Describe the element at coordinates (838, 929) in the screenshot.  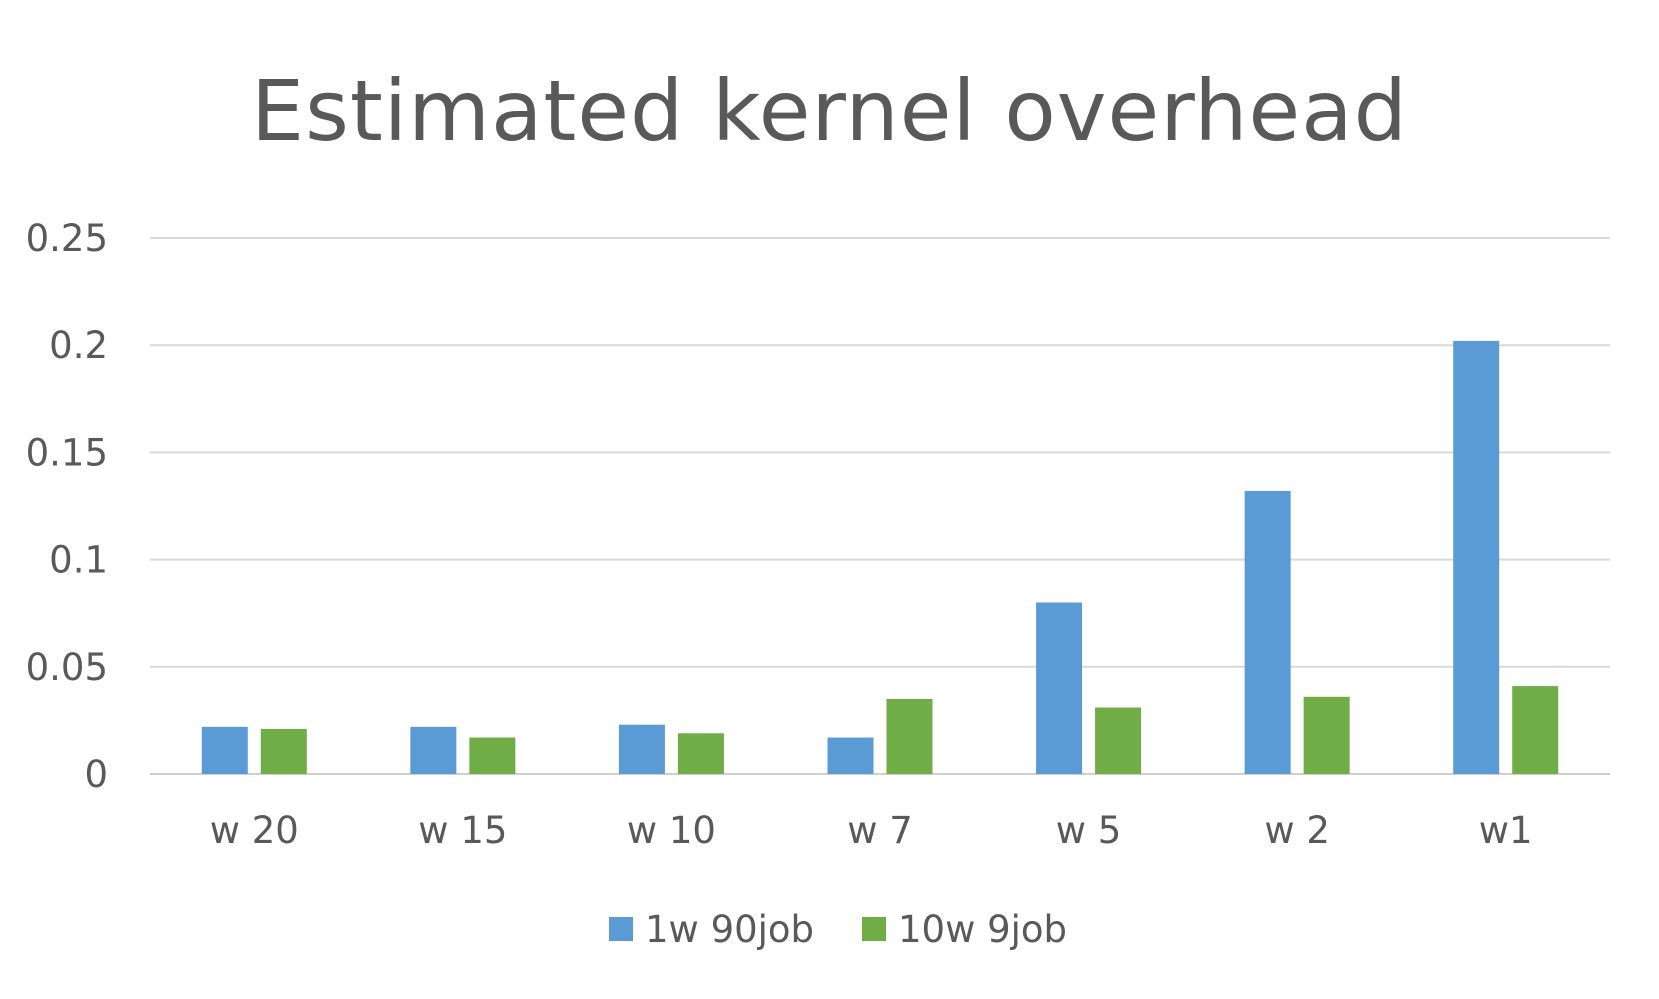
I see `legend: 1w 90job 10w 9job` at that location.